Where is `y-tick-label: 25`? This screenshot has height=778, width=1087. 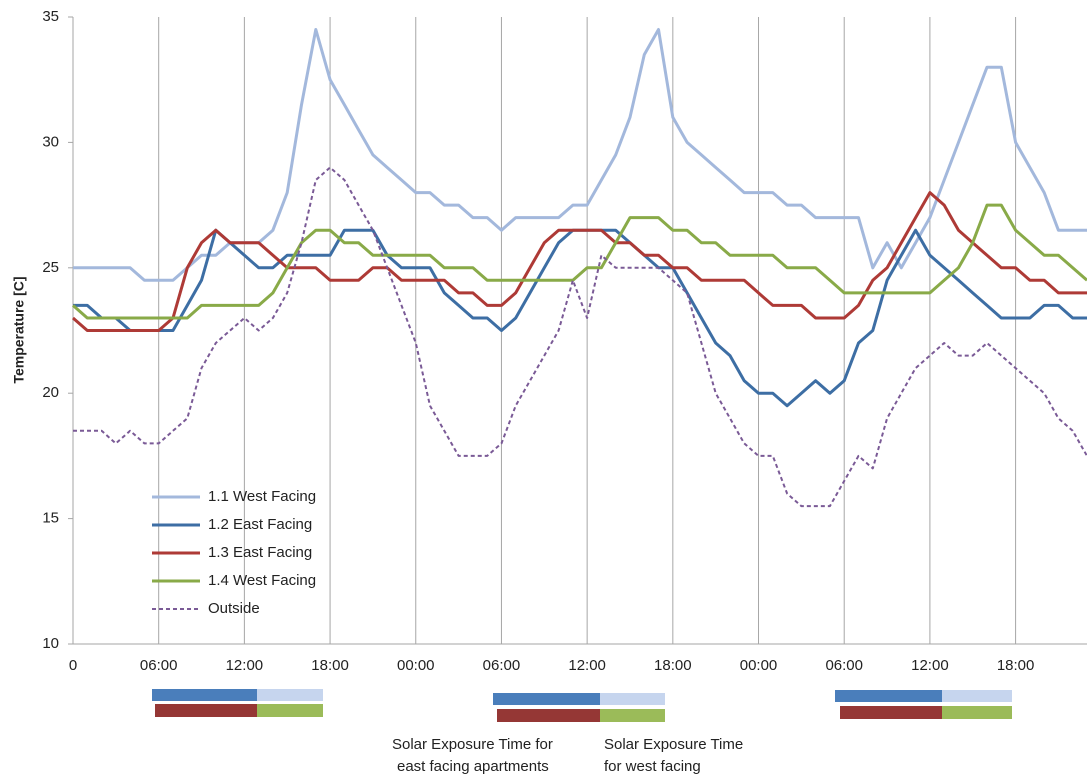 y-tick-label: 25 is located at coordinates (50, 267).